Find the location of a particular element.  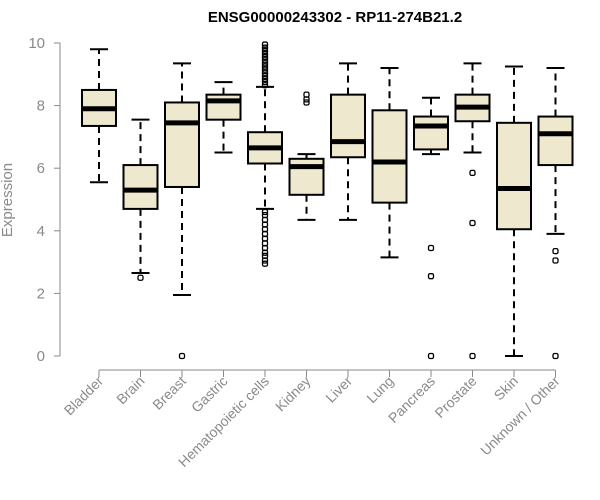

y-tick-label: 0 is located at coordinates (41, 356).